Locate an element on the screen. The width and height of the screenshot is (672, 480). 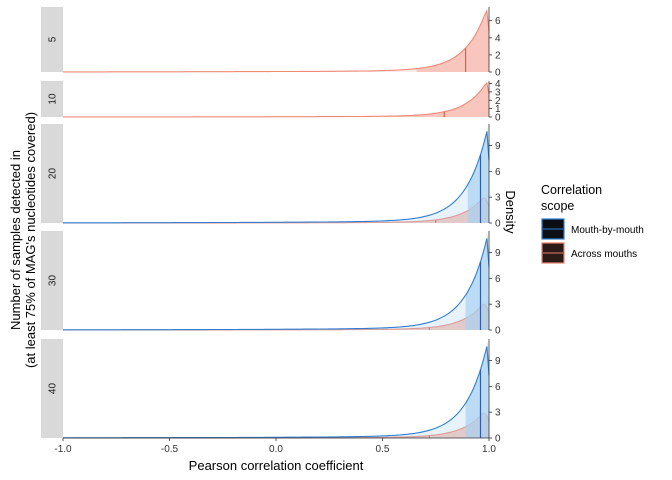
x-tick-label: 1.0 is located at coordinates (489, 449).